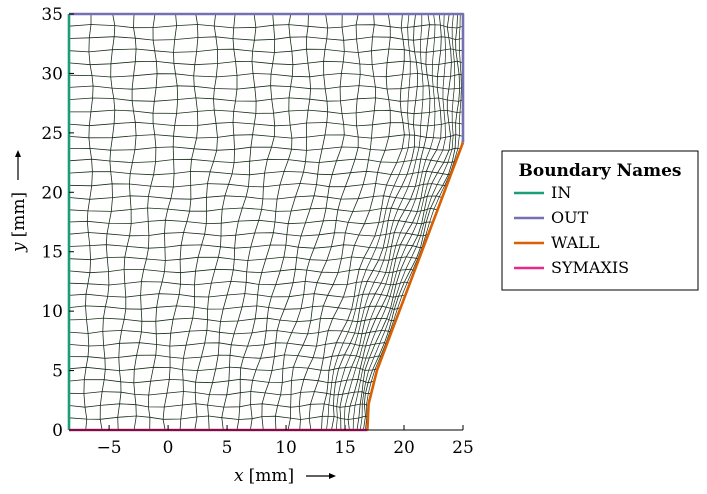 The width and height of the screenshot is (707, 494). What do you see at coordinates (345, 448) in the screenshot?
I see `x-tick-label: 15` at bounding box center [345, 448].